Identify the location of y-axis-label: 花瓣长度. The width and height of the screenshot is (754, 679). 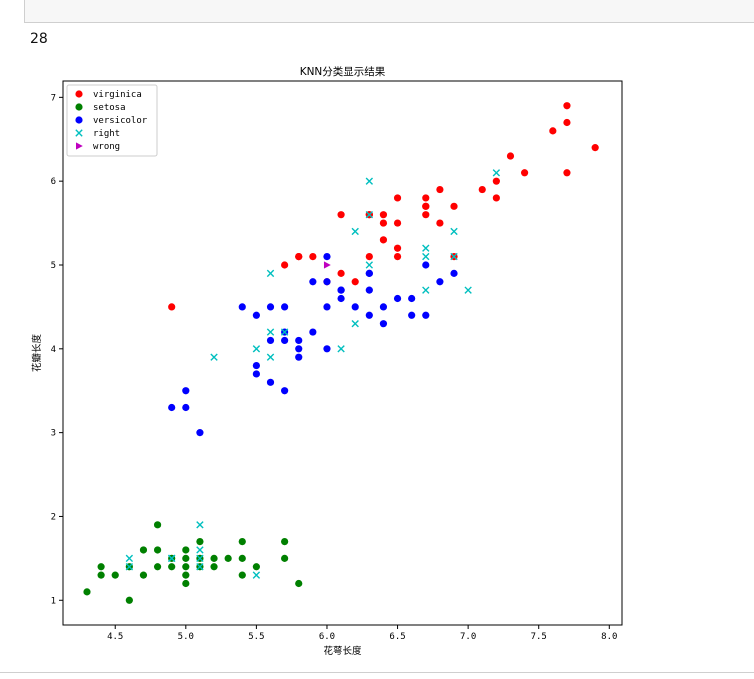
(37, 353).